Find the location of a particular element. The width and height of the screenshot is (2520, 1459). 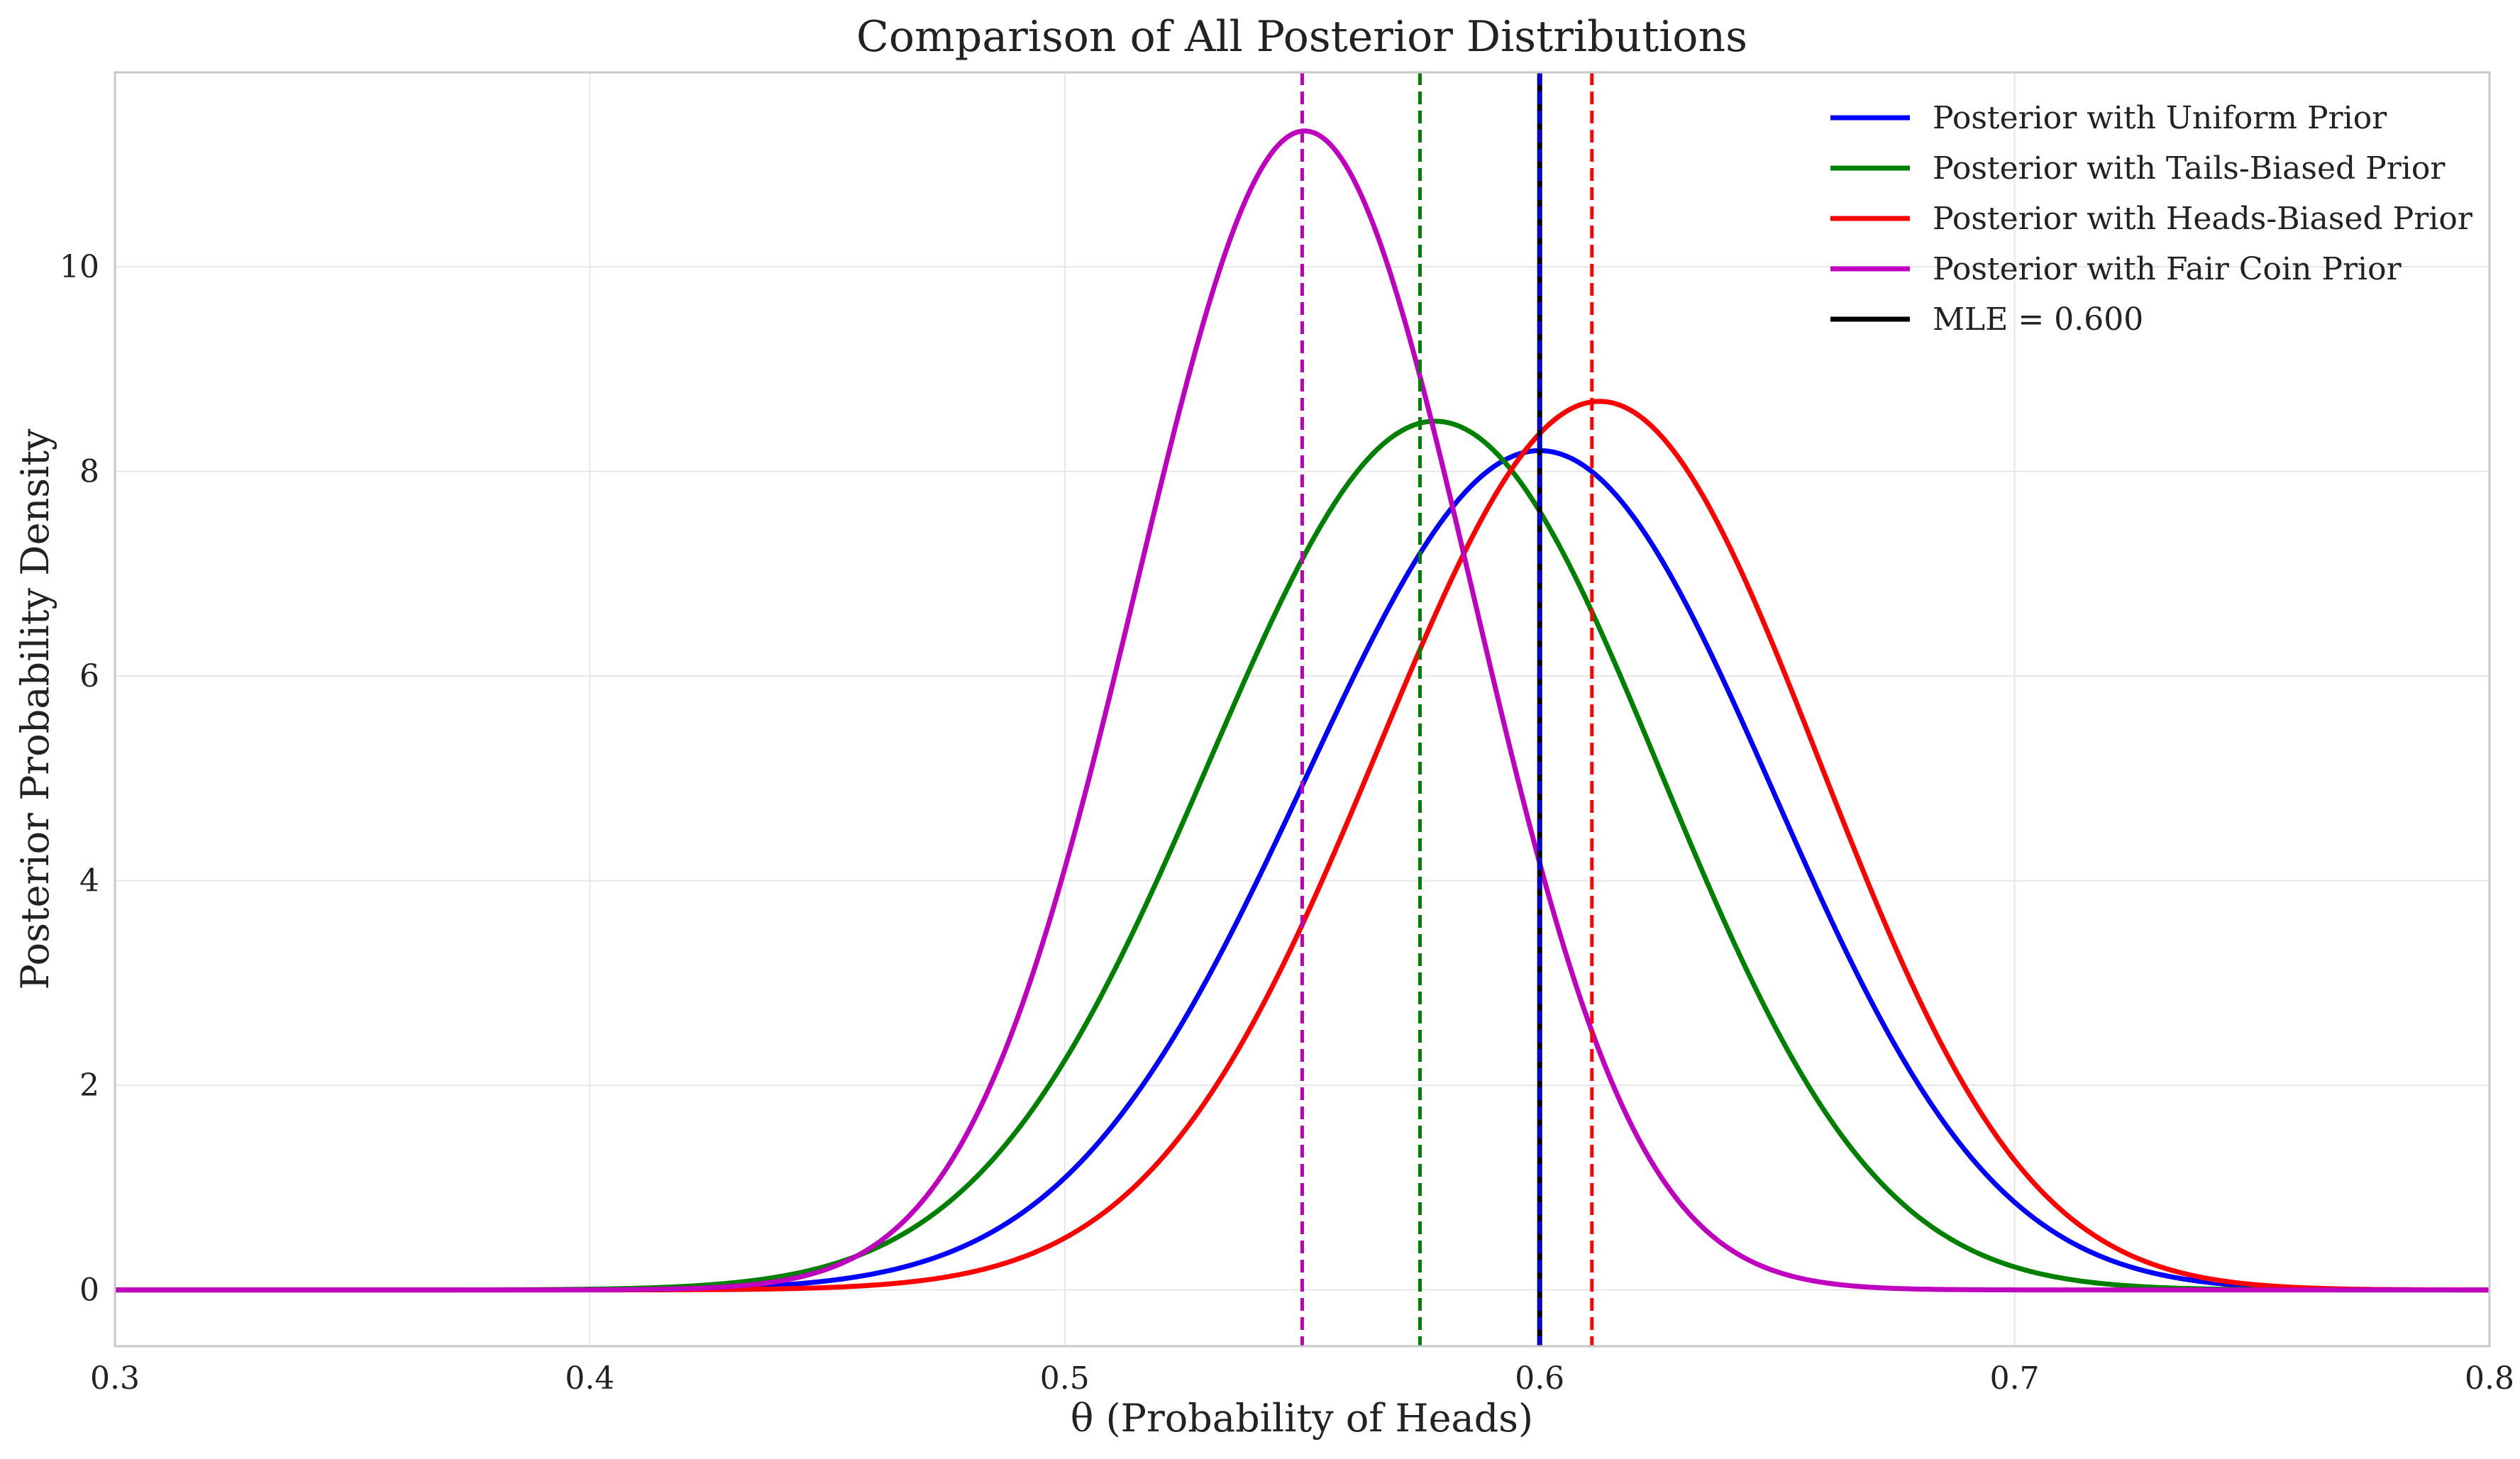

legend-label: Posterior with Uniform Prior is located at coordinates (2160, 118).